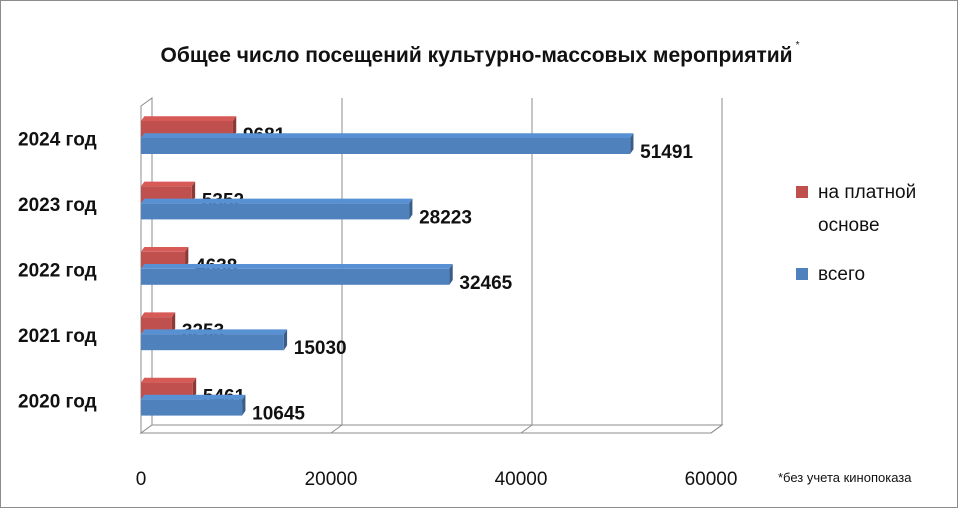 The height and width of the screenshot is (510, 960). I want to click on category-label: 2021 год, so click(57, 336).